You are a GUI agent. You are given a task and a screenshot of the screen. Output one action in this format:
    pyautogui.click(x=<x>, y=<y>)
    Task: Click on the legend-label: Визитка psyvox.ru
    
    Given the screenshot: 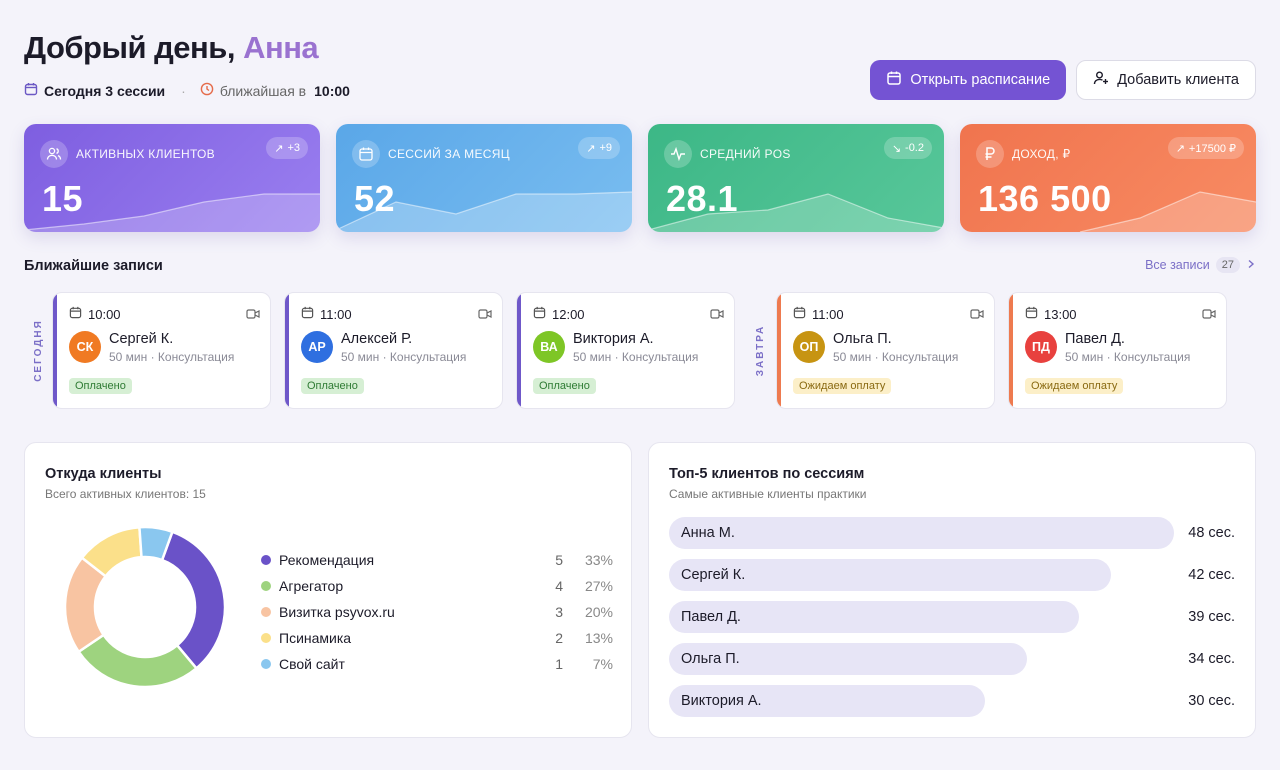 What is the action you would take?
    pyautogui.click(x=337, y=612)
    